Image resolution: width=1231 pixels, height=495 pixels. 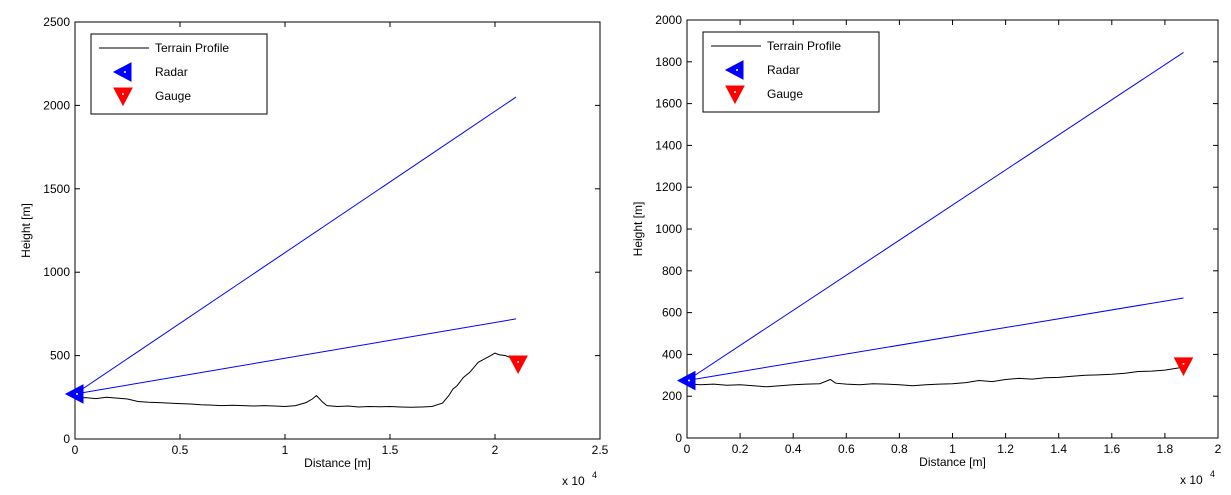 What do you see at coordinates (793, 449) in the screenshot?
I see `x-tick-label: 0.4` at bounding box center [793, 449].